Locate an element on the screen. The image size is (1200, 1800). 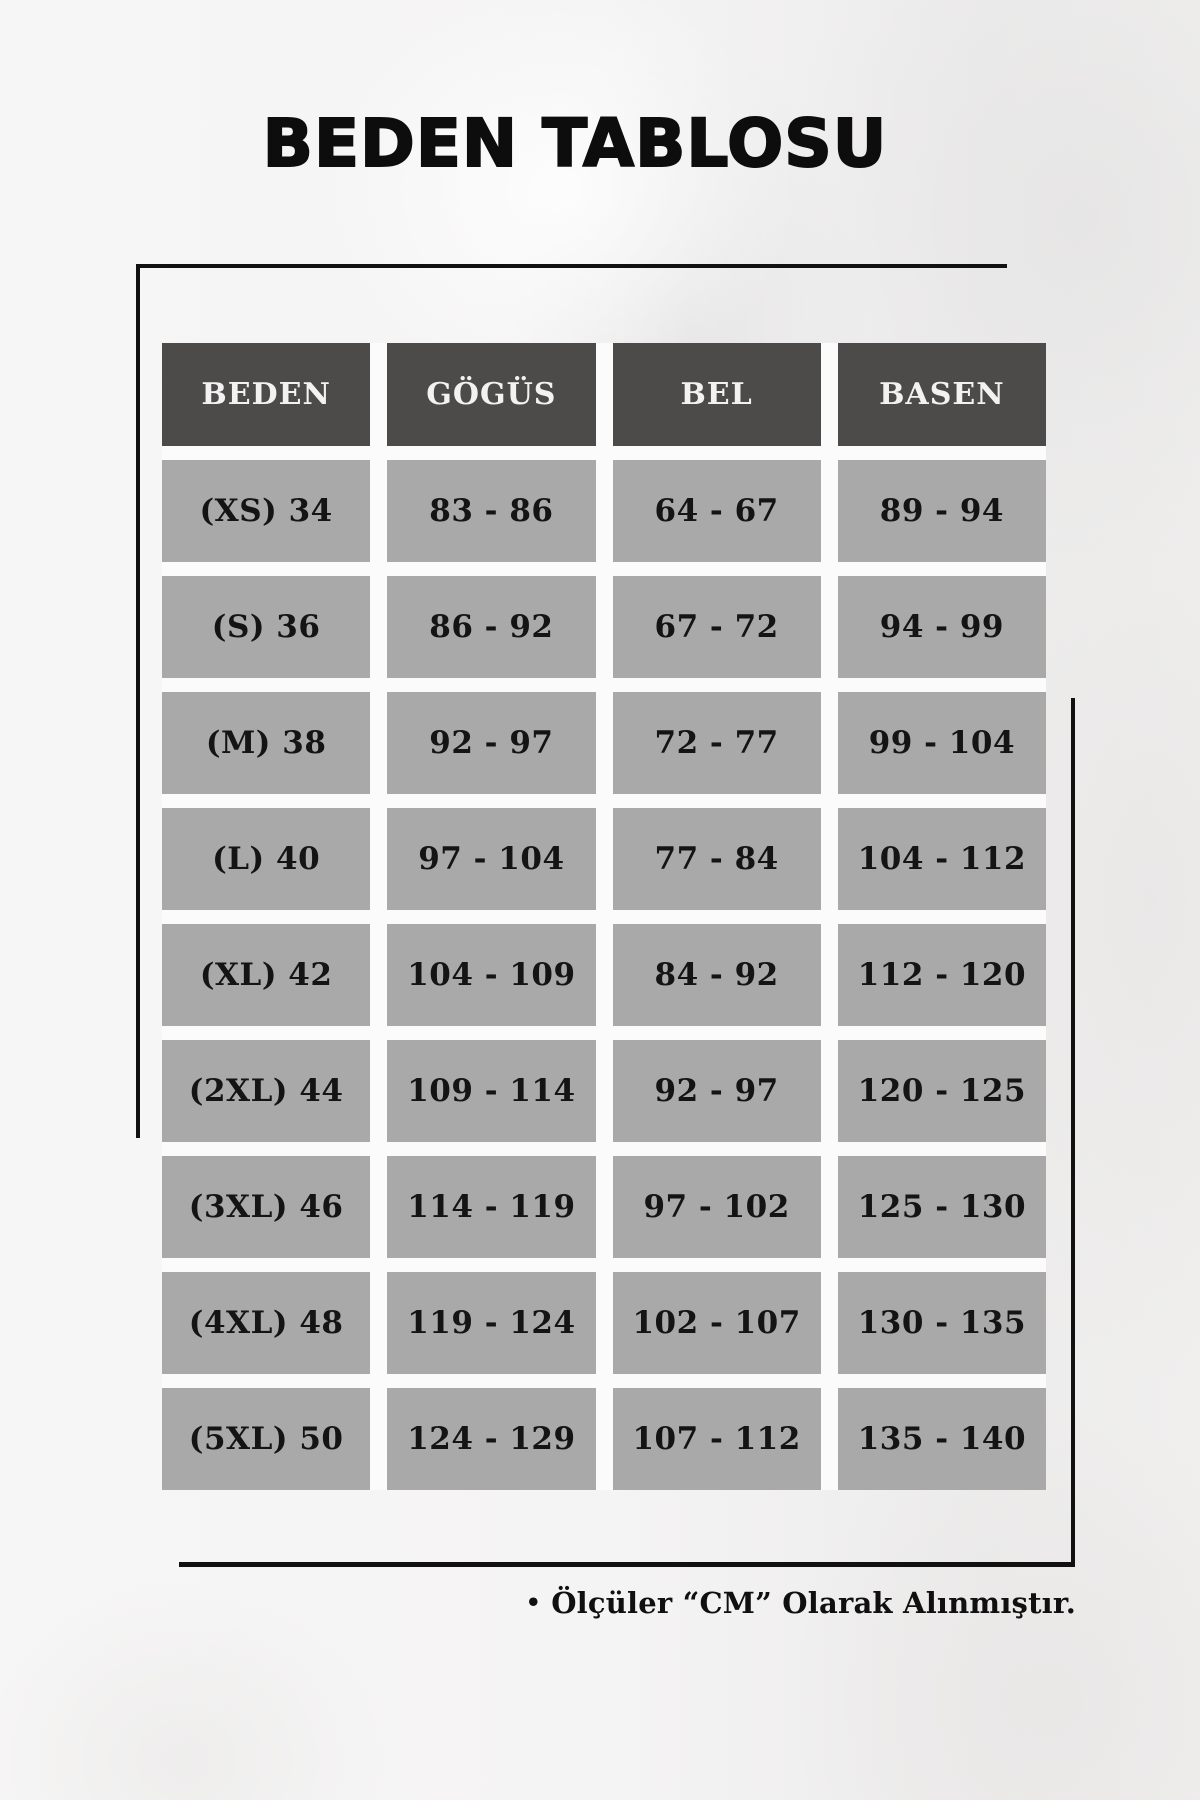
measurement-cell: 112 - 120 is located at coordinates (941, 975).